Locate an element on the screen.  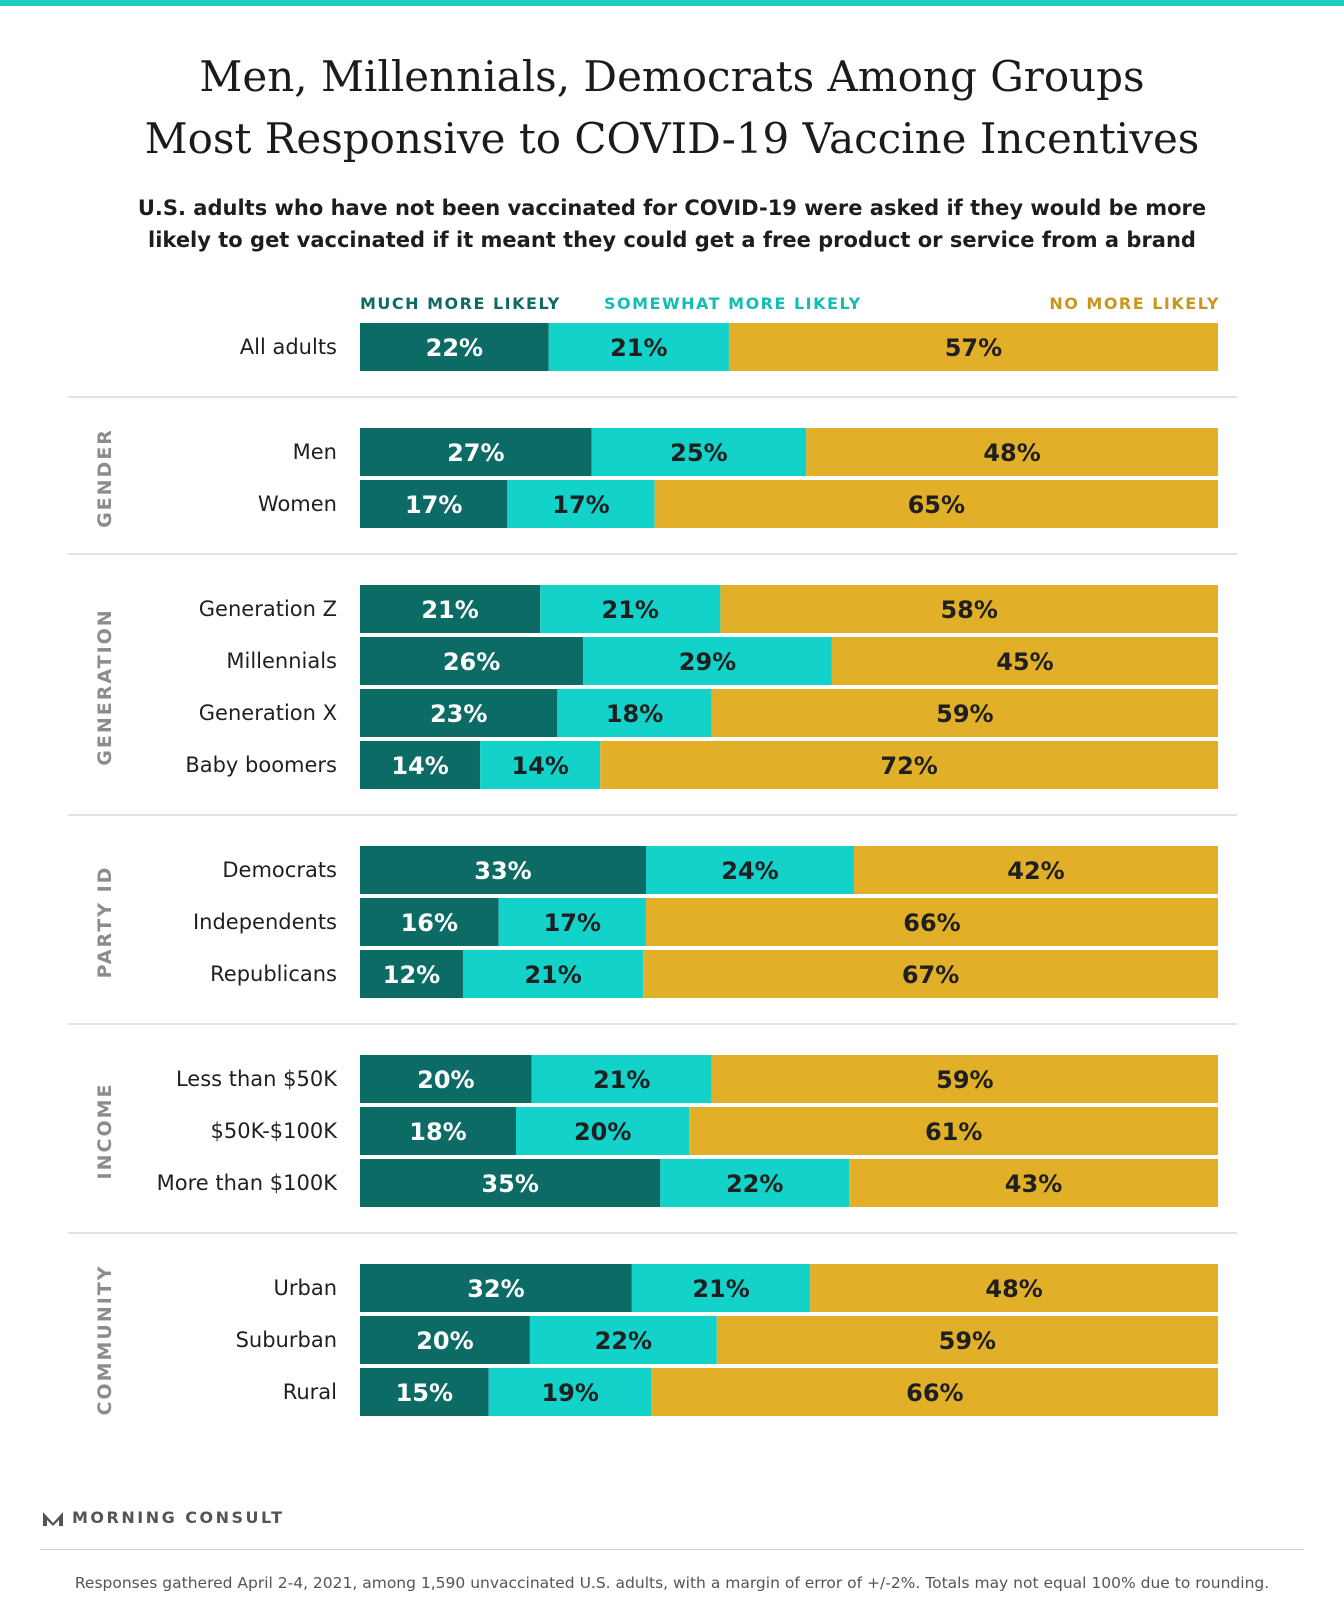
group-label-community: COMMUNITY is located at coordinates (105, 1339).